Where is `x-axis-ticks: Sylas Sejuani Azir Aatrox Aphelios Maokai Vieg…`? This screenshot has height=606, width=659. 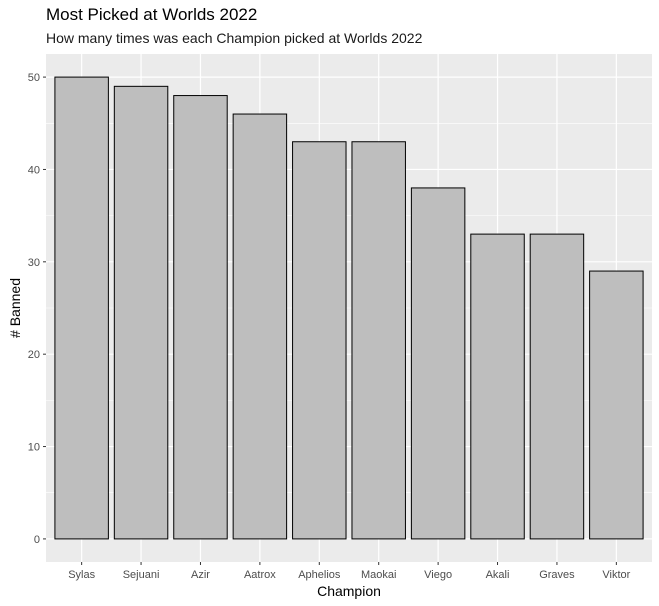
x-axis-ticks: Sylas Sejuani Azir Aatrox Aphelios Maokai Vieg… is located at coordinates (349, 571).